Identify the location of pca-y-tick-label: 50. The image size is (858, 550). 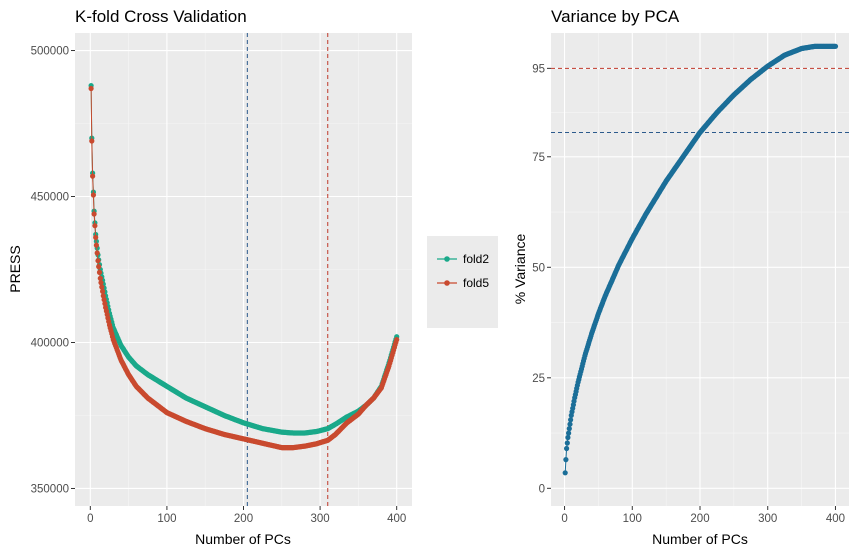
(538, 268).